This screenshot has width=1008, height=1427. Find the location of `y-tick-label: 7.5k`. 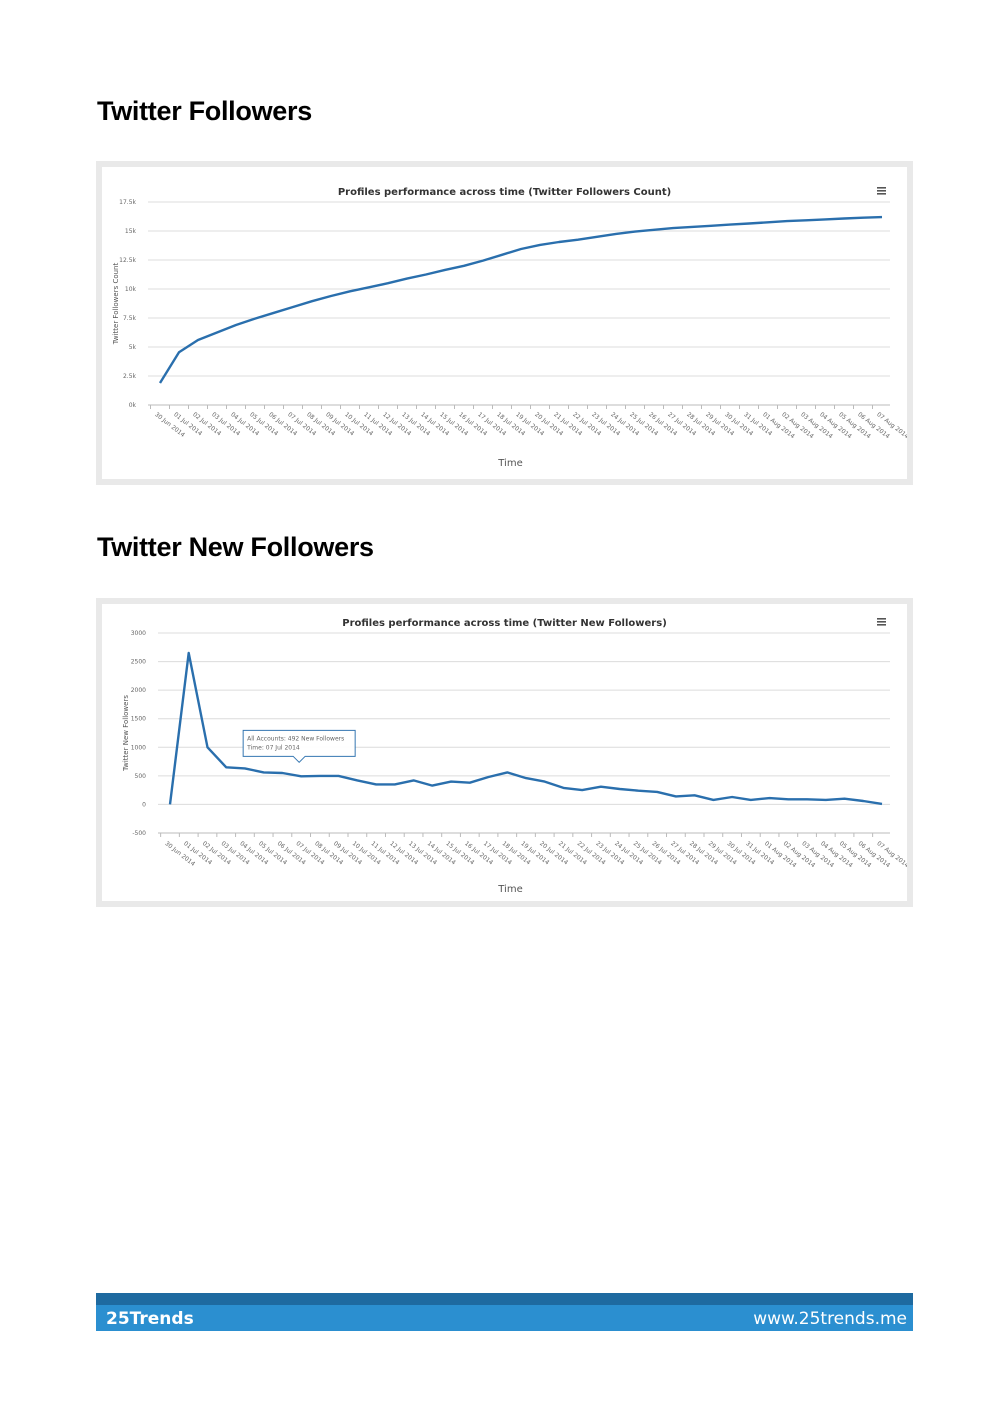

y-tick-label: 7.5k is located at coordinates (130, 318).